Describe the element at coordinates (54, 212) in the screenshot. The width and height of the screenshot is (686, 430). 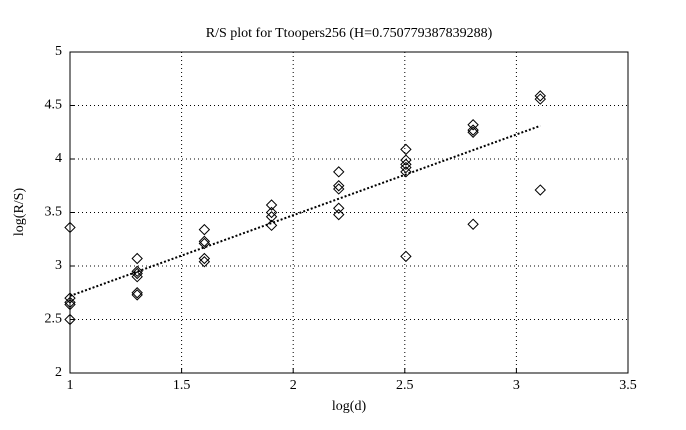
I see `y-tick-label: 3.5` at that location.